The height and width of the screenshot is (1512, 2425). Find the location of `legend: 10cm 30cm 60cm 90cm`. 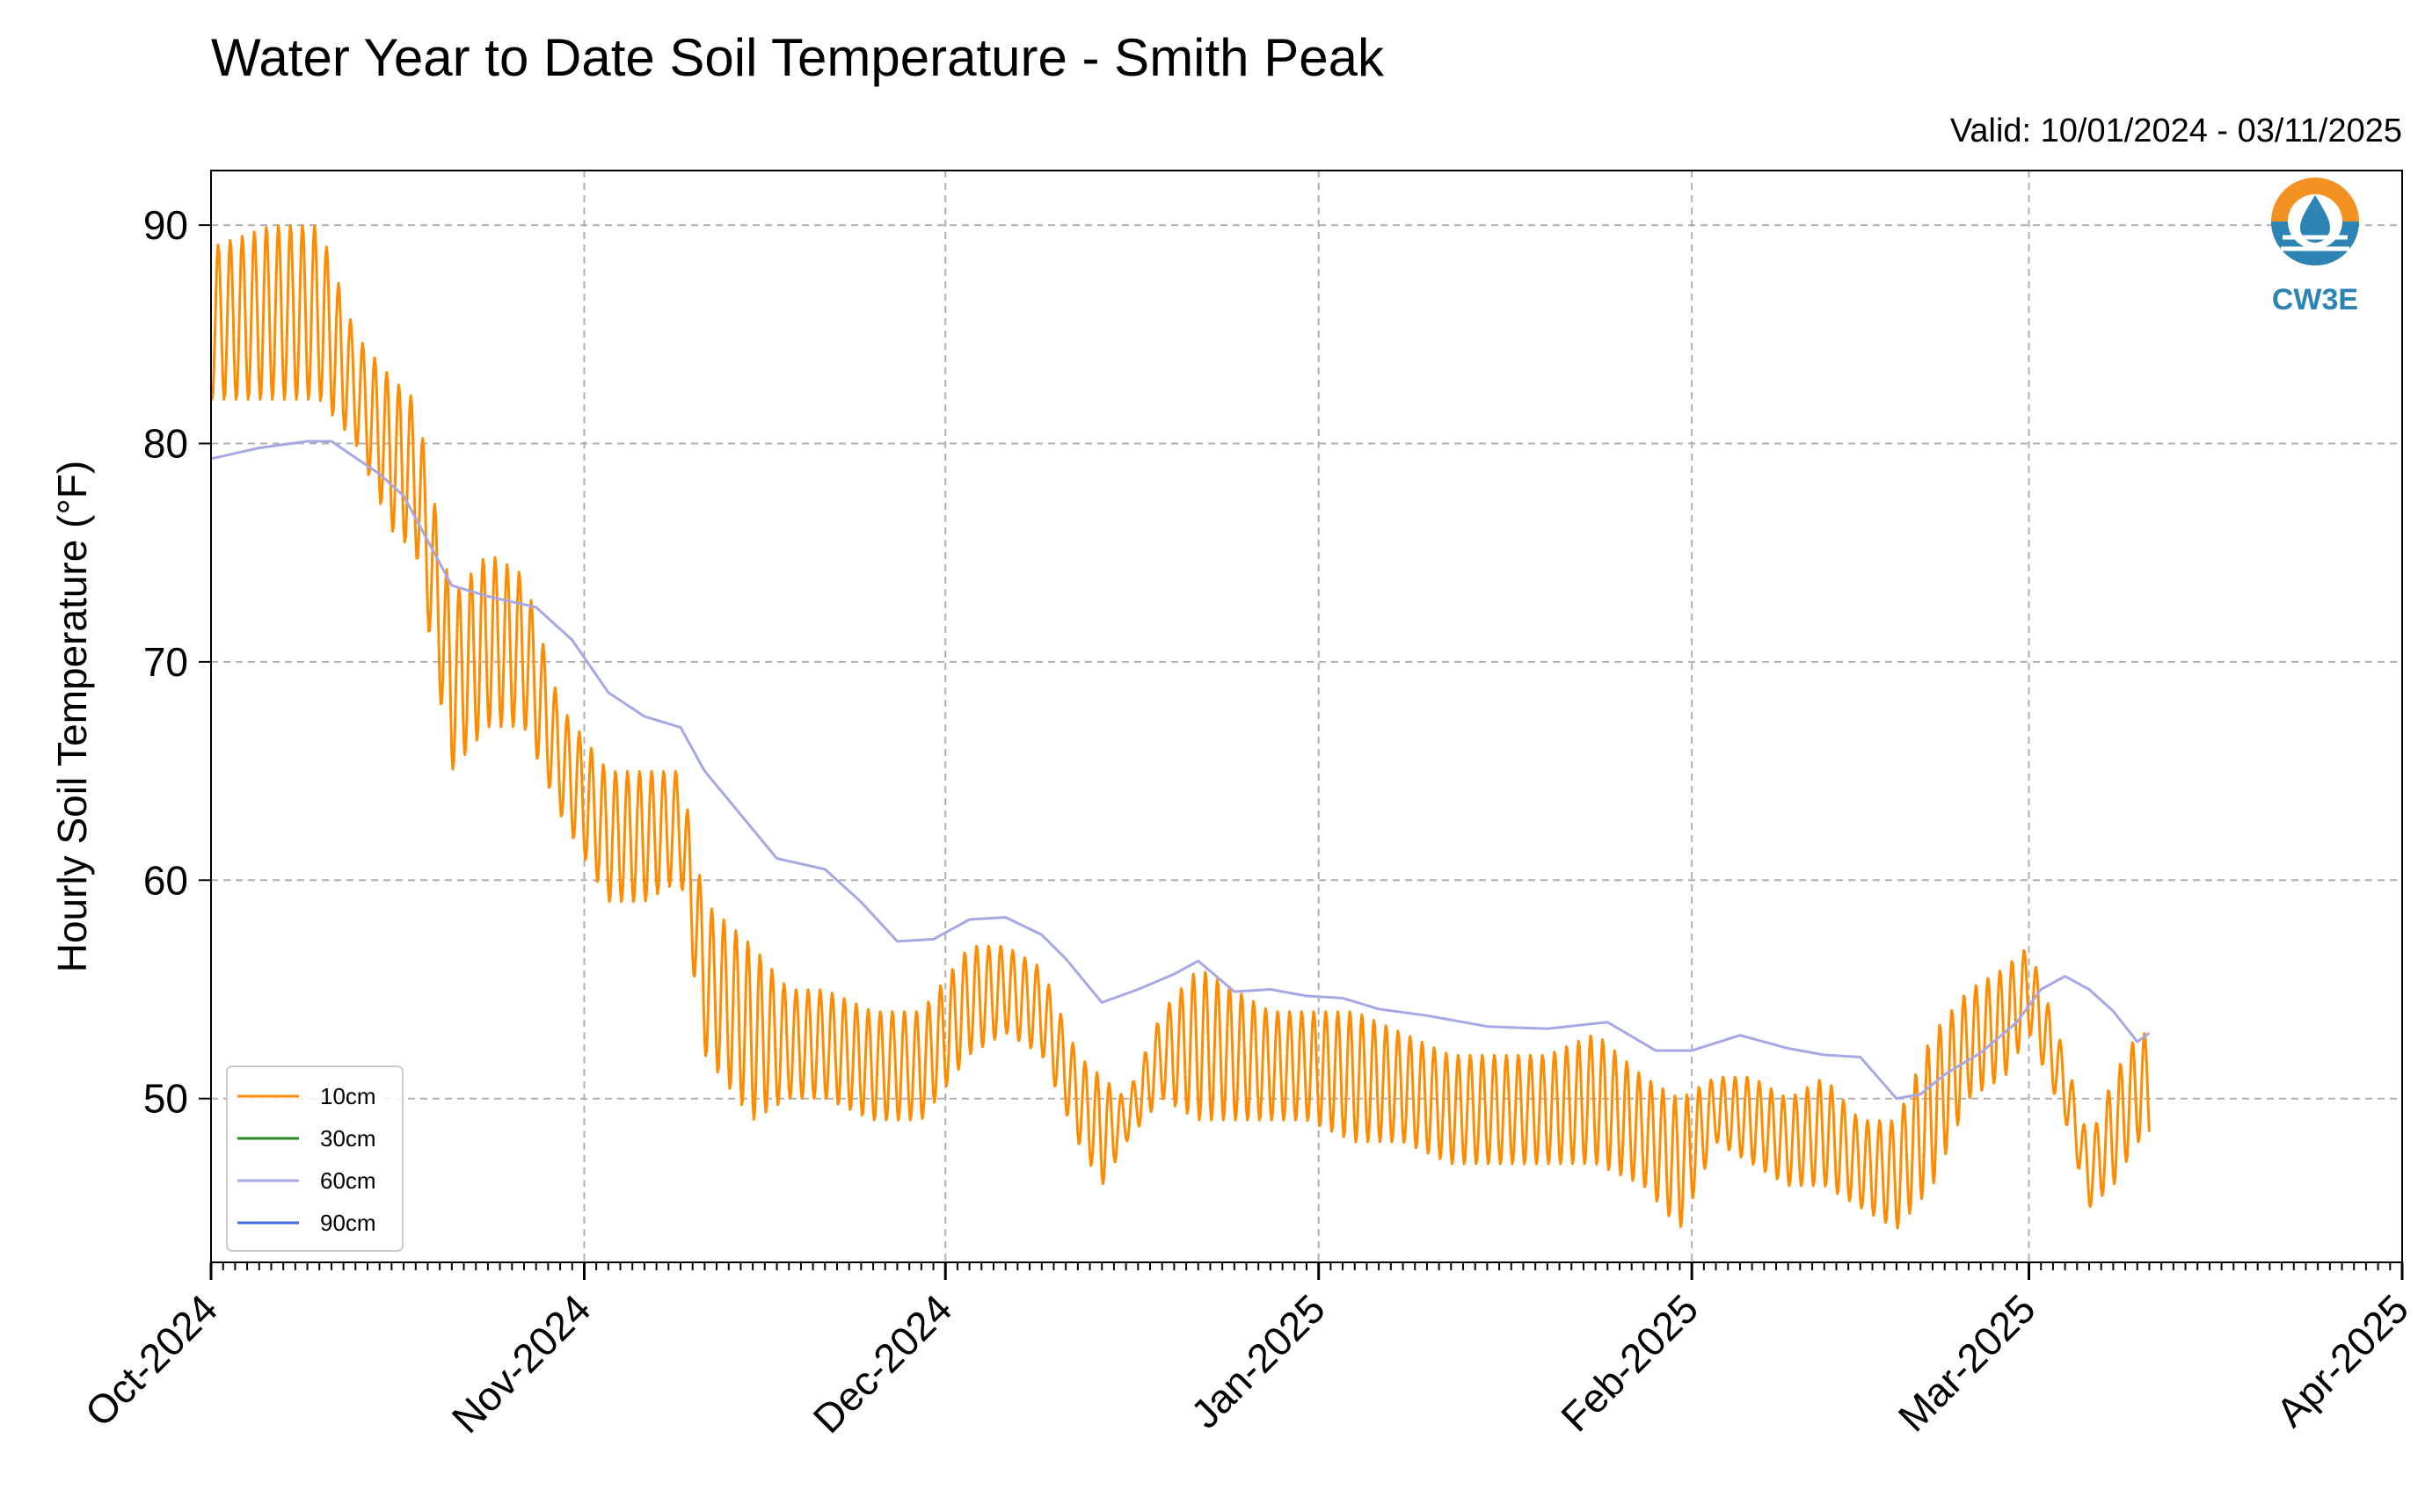

legend: 10cm 30cm 60cm 90cm is located at coordinates (315, 1158).